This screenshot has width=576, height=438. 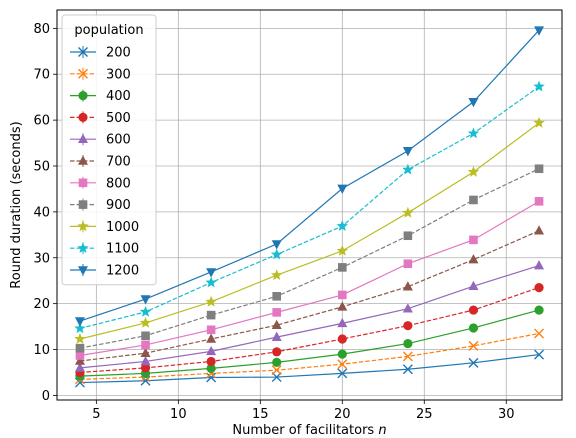 I want to click on legend-box, so click(x=109, y=150).